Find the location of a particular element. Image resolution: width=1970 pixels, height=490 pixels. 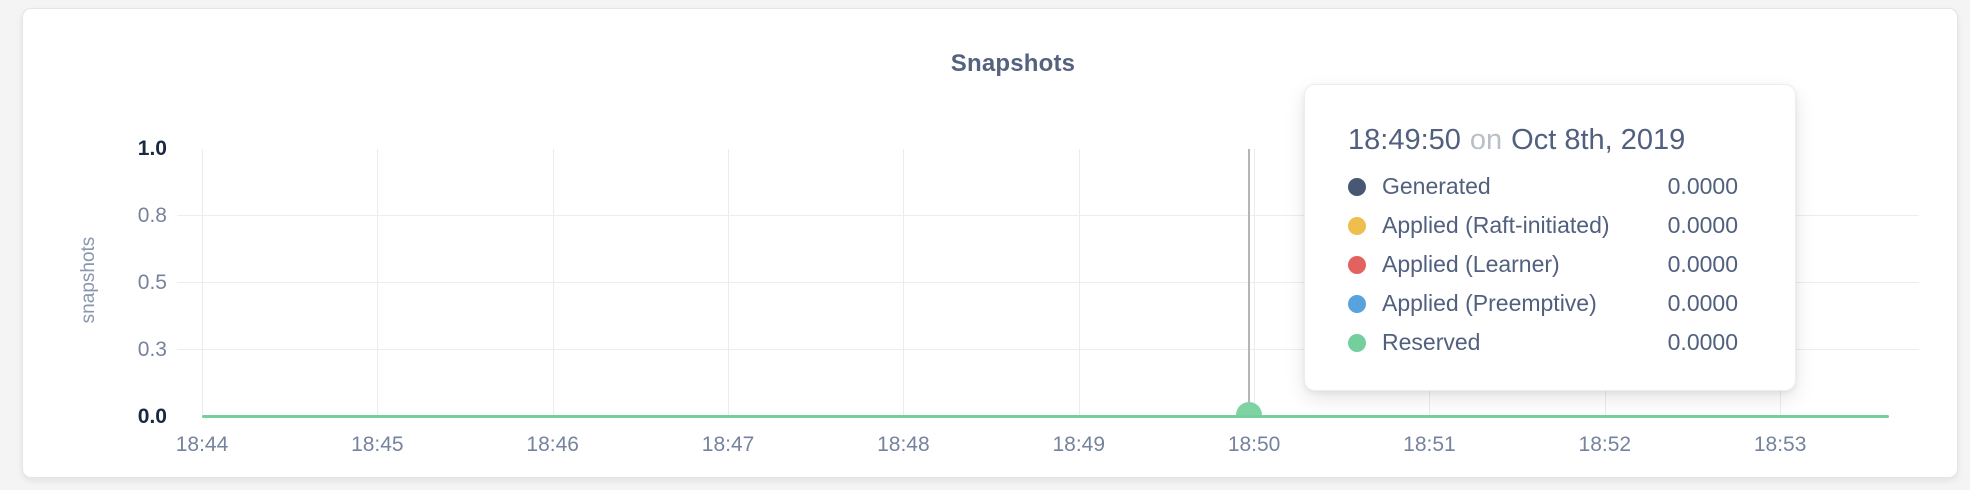

hover-data-point is located at coordinates (1249, 408).